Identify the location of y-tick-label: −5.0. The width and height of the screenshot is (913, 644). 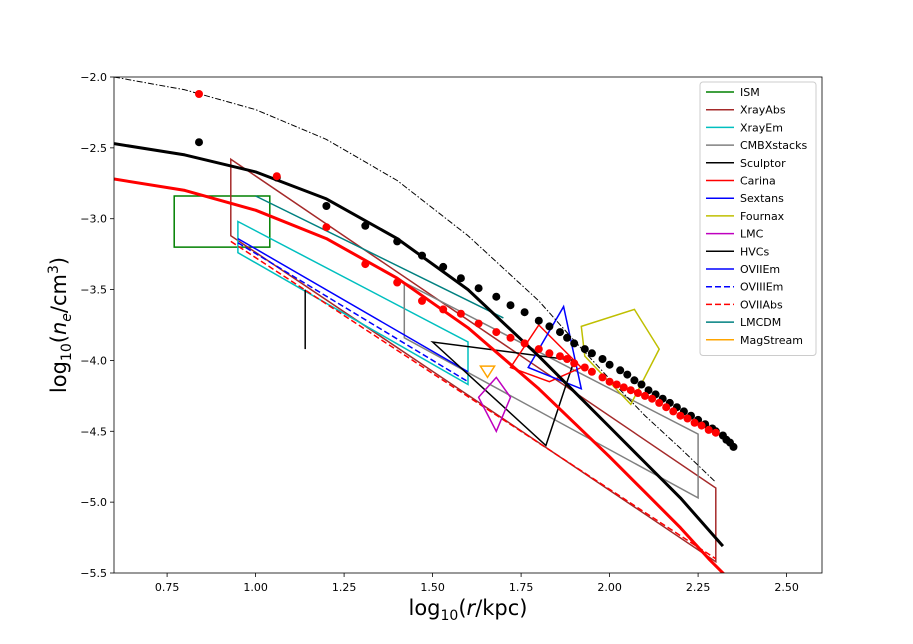
(93, 502).